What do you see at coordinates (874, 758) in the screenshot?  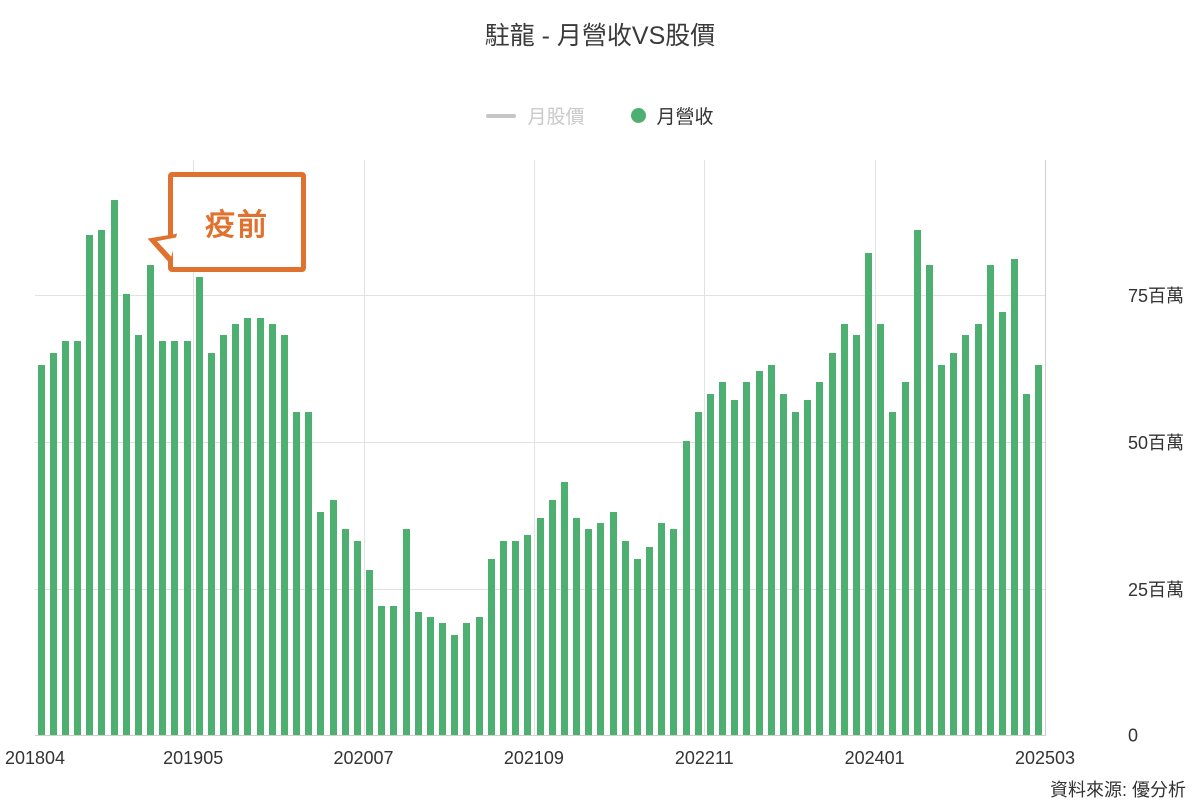 I see `x-axis-label: 202401` at bounding box center [874, 758].